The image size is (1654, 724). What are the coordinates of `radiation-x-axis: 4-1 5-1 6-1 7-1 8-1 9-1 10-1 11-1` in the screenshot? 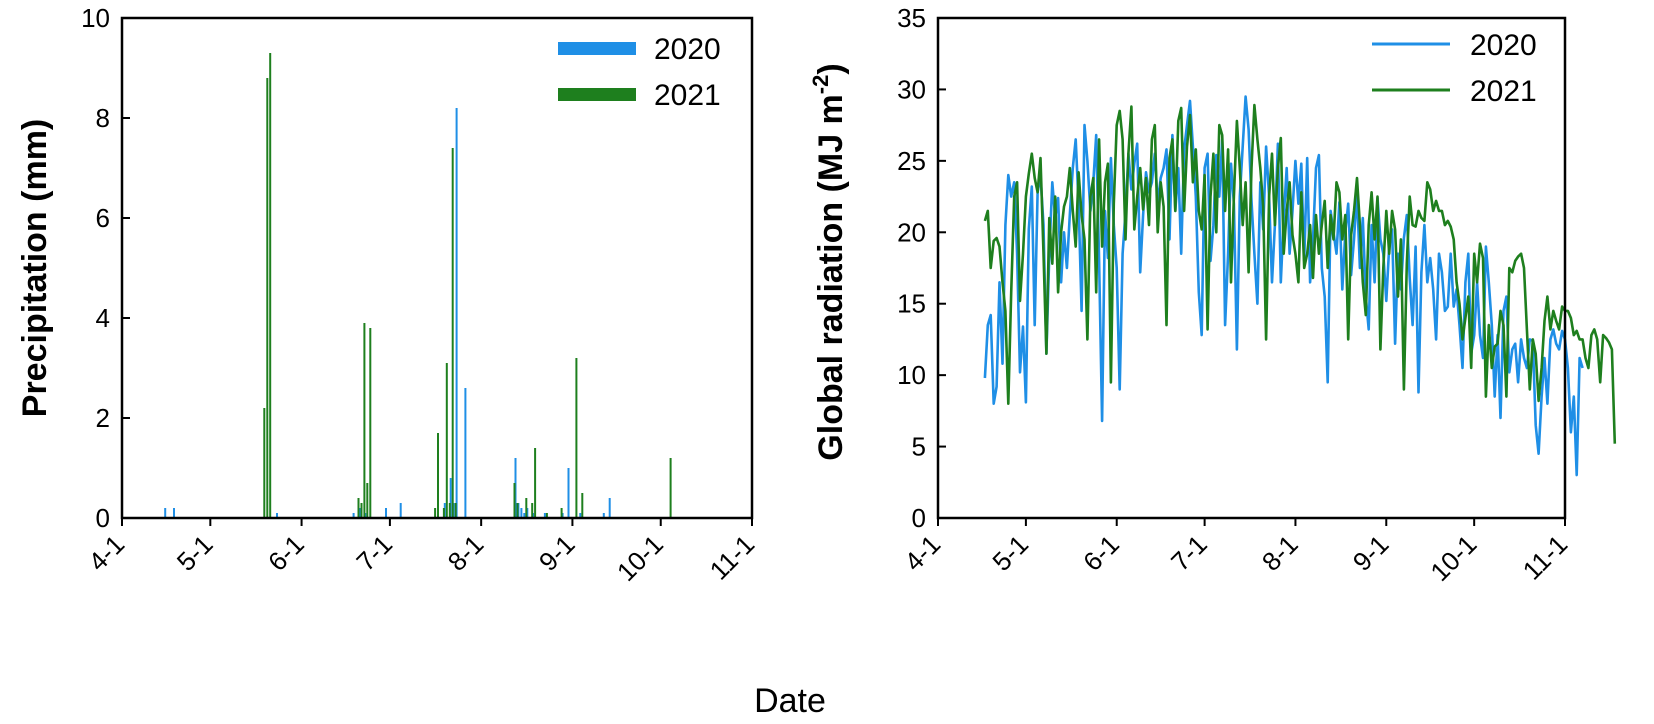 It's located at (1235, 552).